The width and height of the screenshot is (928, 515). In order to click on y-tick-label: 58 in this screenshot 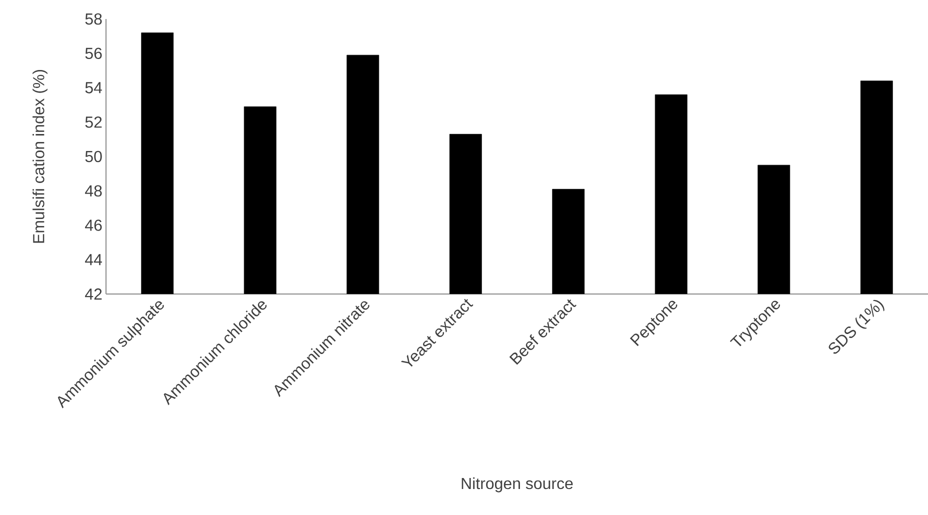, I will do `click(93, 19)`.